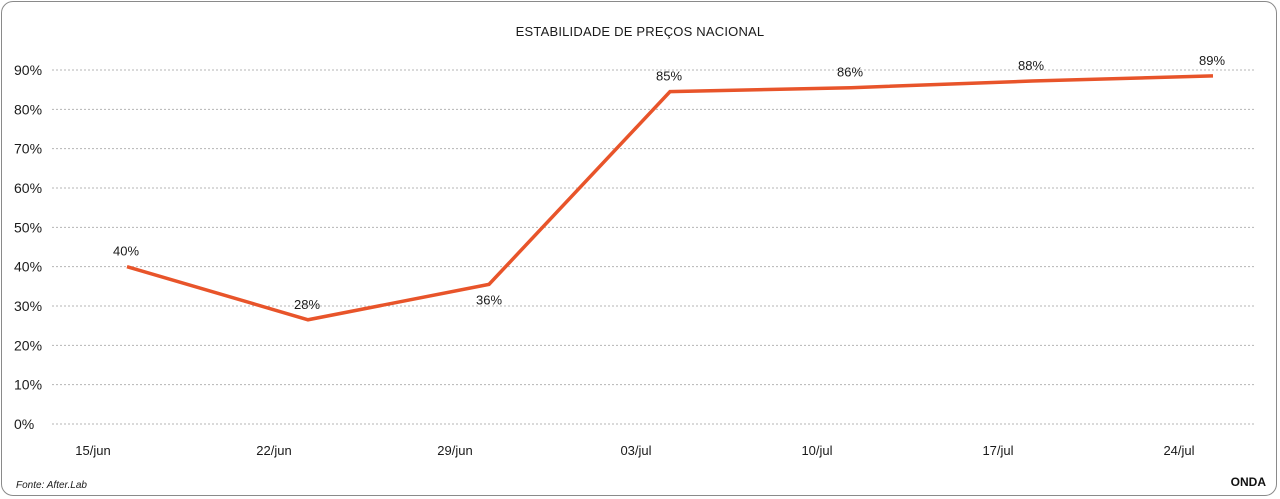 This screenshot has height=499, width=1280. What do you see at coordinates (28, 227) in the screenshot?
I see `y-tick-label: 50%` at bounding box center [28, 227].